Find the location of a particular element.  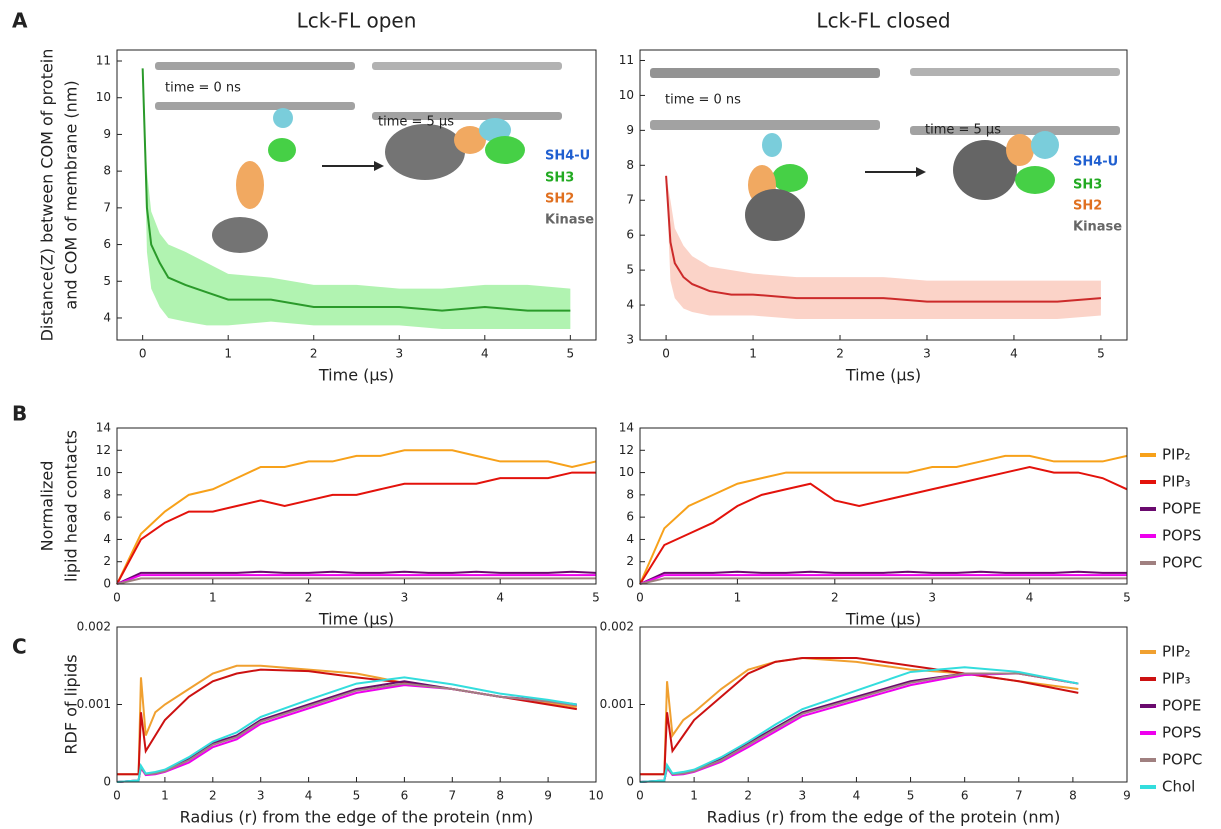

chart-title: Lck-FL open is located at coordinates (357, 21).